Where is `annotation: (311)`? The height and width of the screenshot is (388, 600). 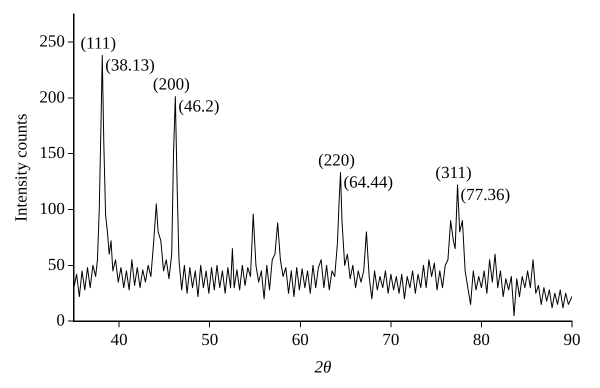 annotation: (311) is located at coordinates (453, 172).